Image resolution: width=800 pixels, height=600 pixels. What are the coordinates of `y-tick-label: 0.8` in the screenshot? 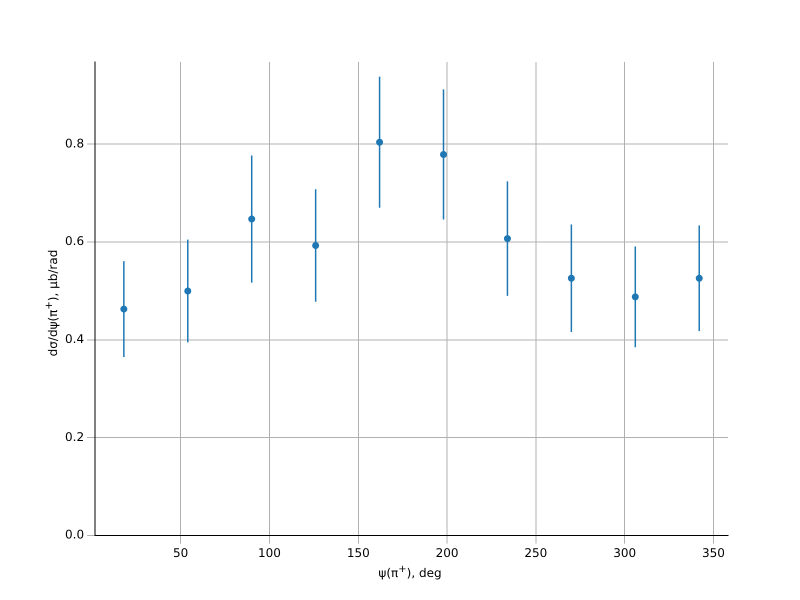 It's located at (74, 143).